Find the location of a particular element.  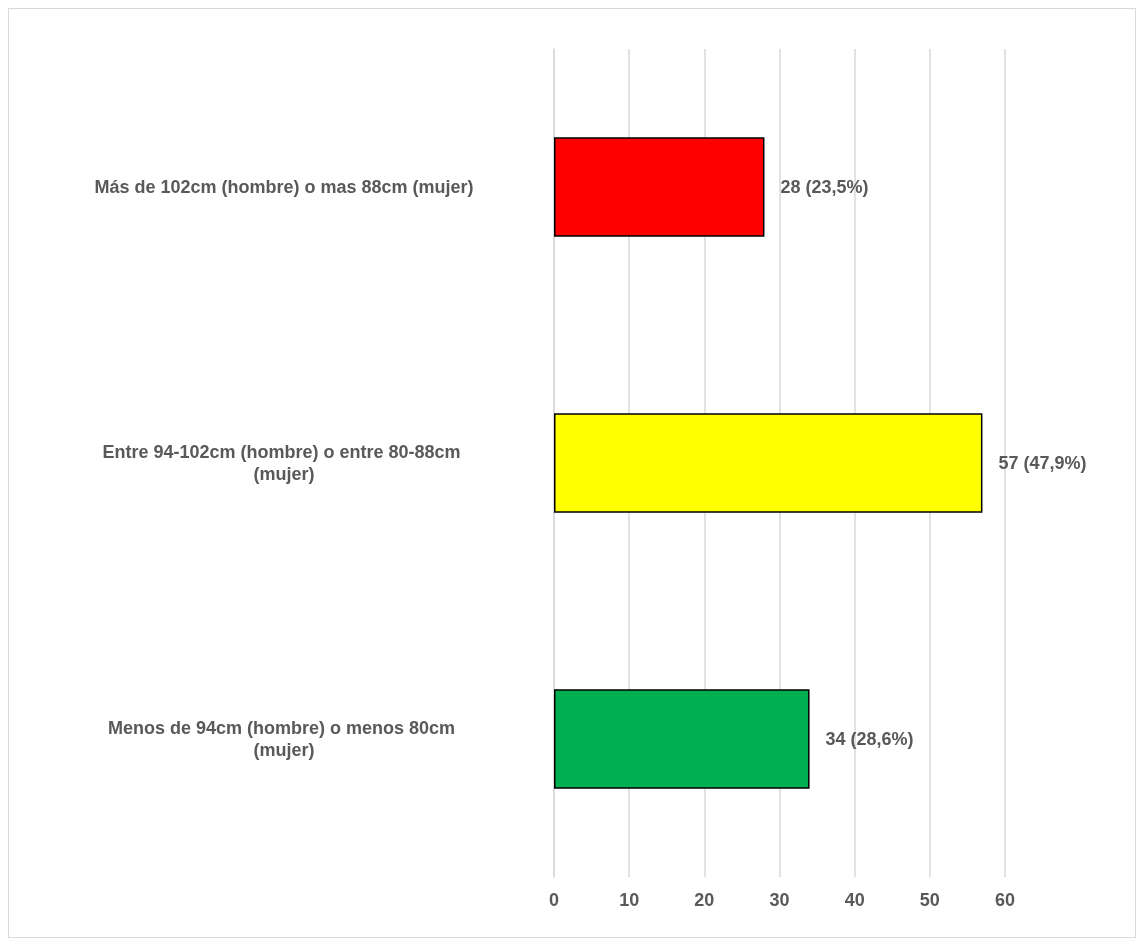

data-label: 34 (28,6%) is located at coordinates (869, 739).